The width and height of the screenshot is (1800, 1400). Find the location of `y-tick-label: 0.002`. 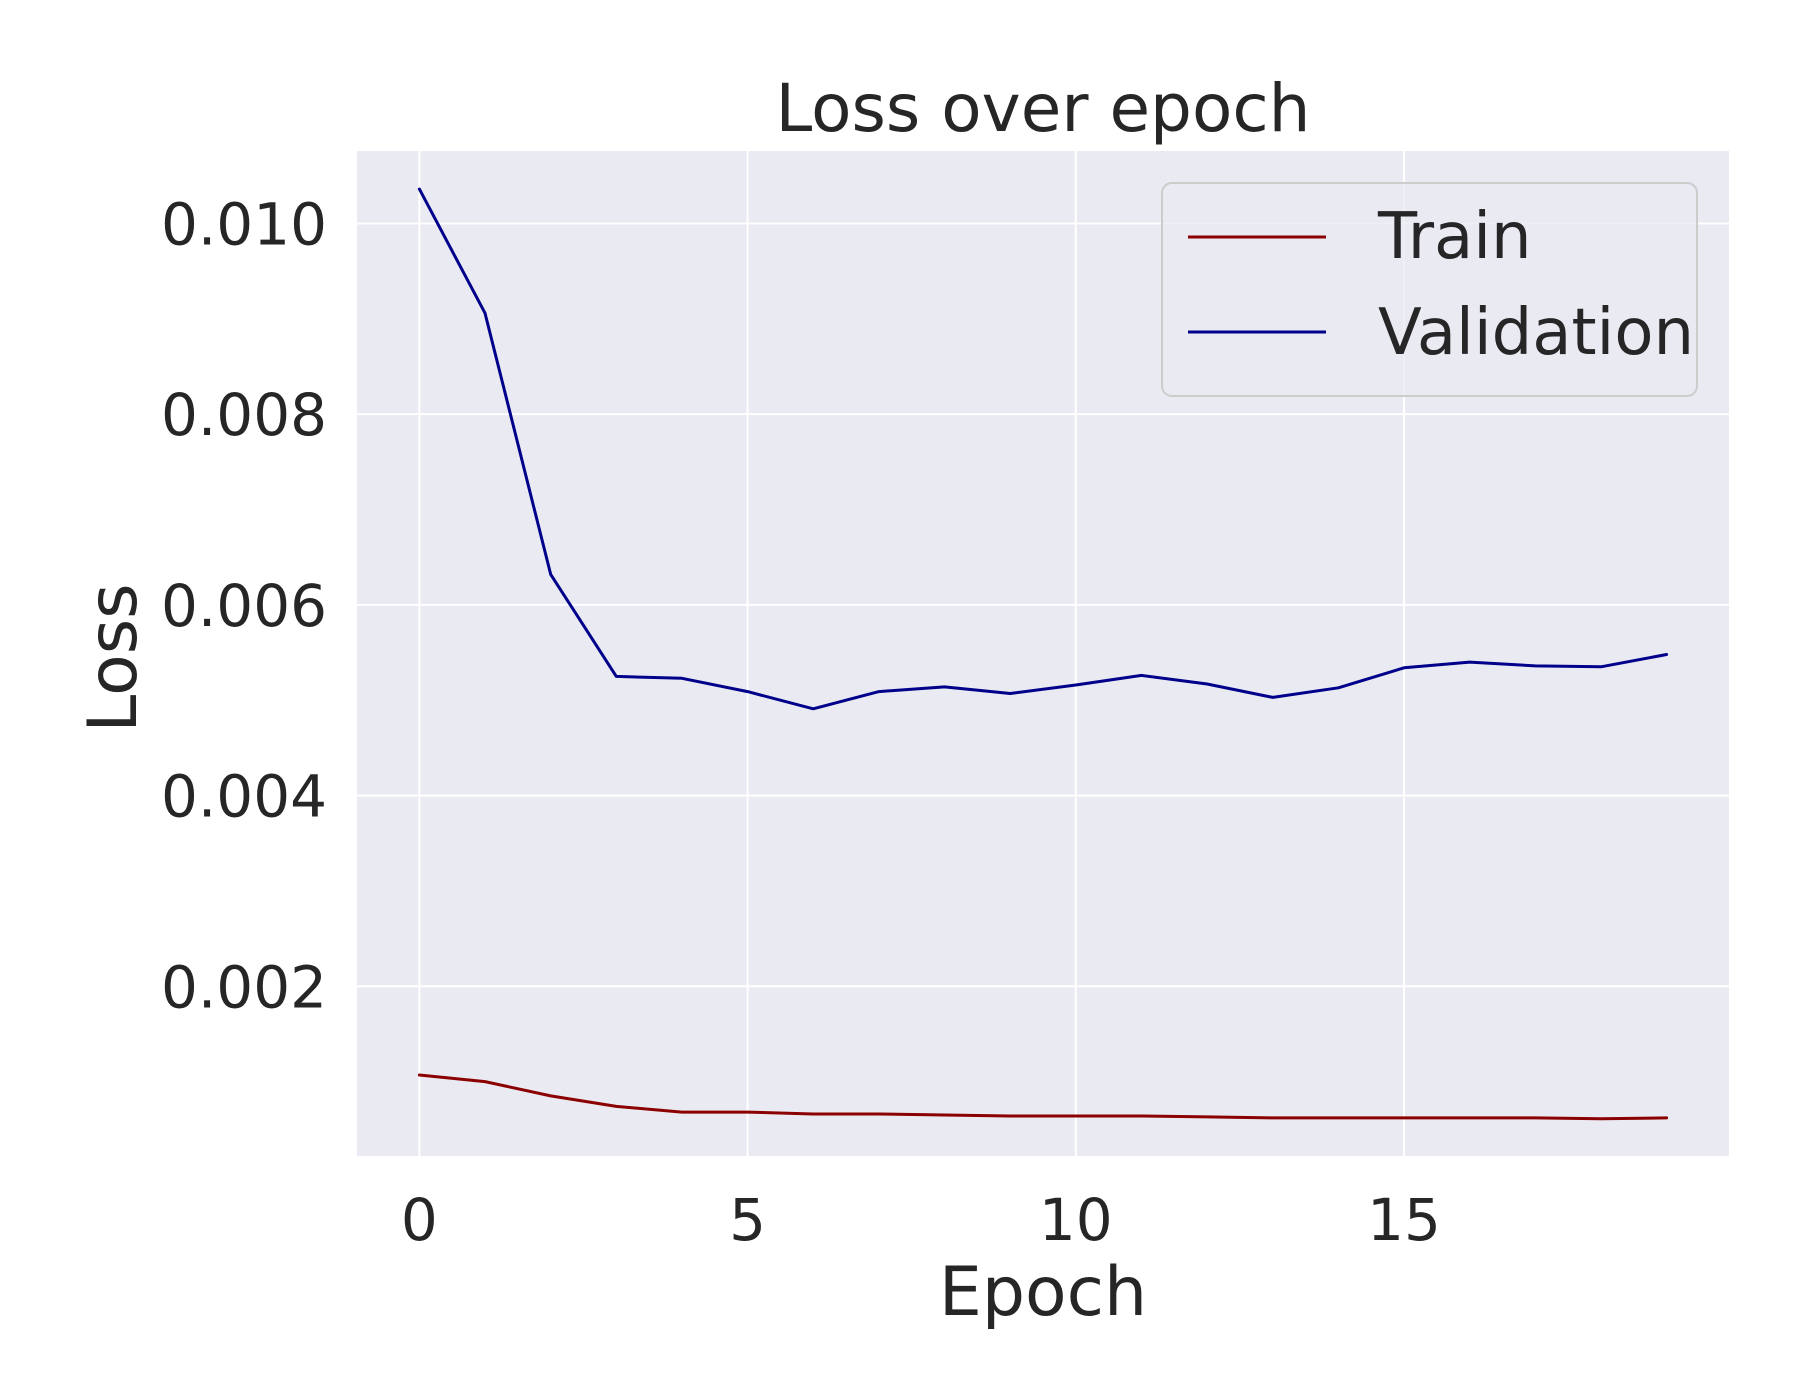

y-tick-label: 0.002 is located at coordinates (244, 987).